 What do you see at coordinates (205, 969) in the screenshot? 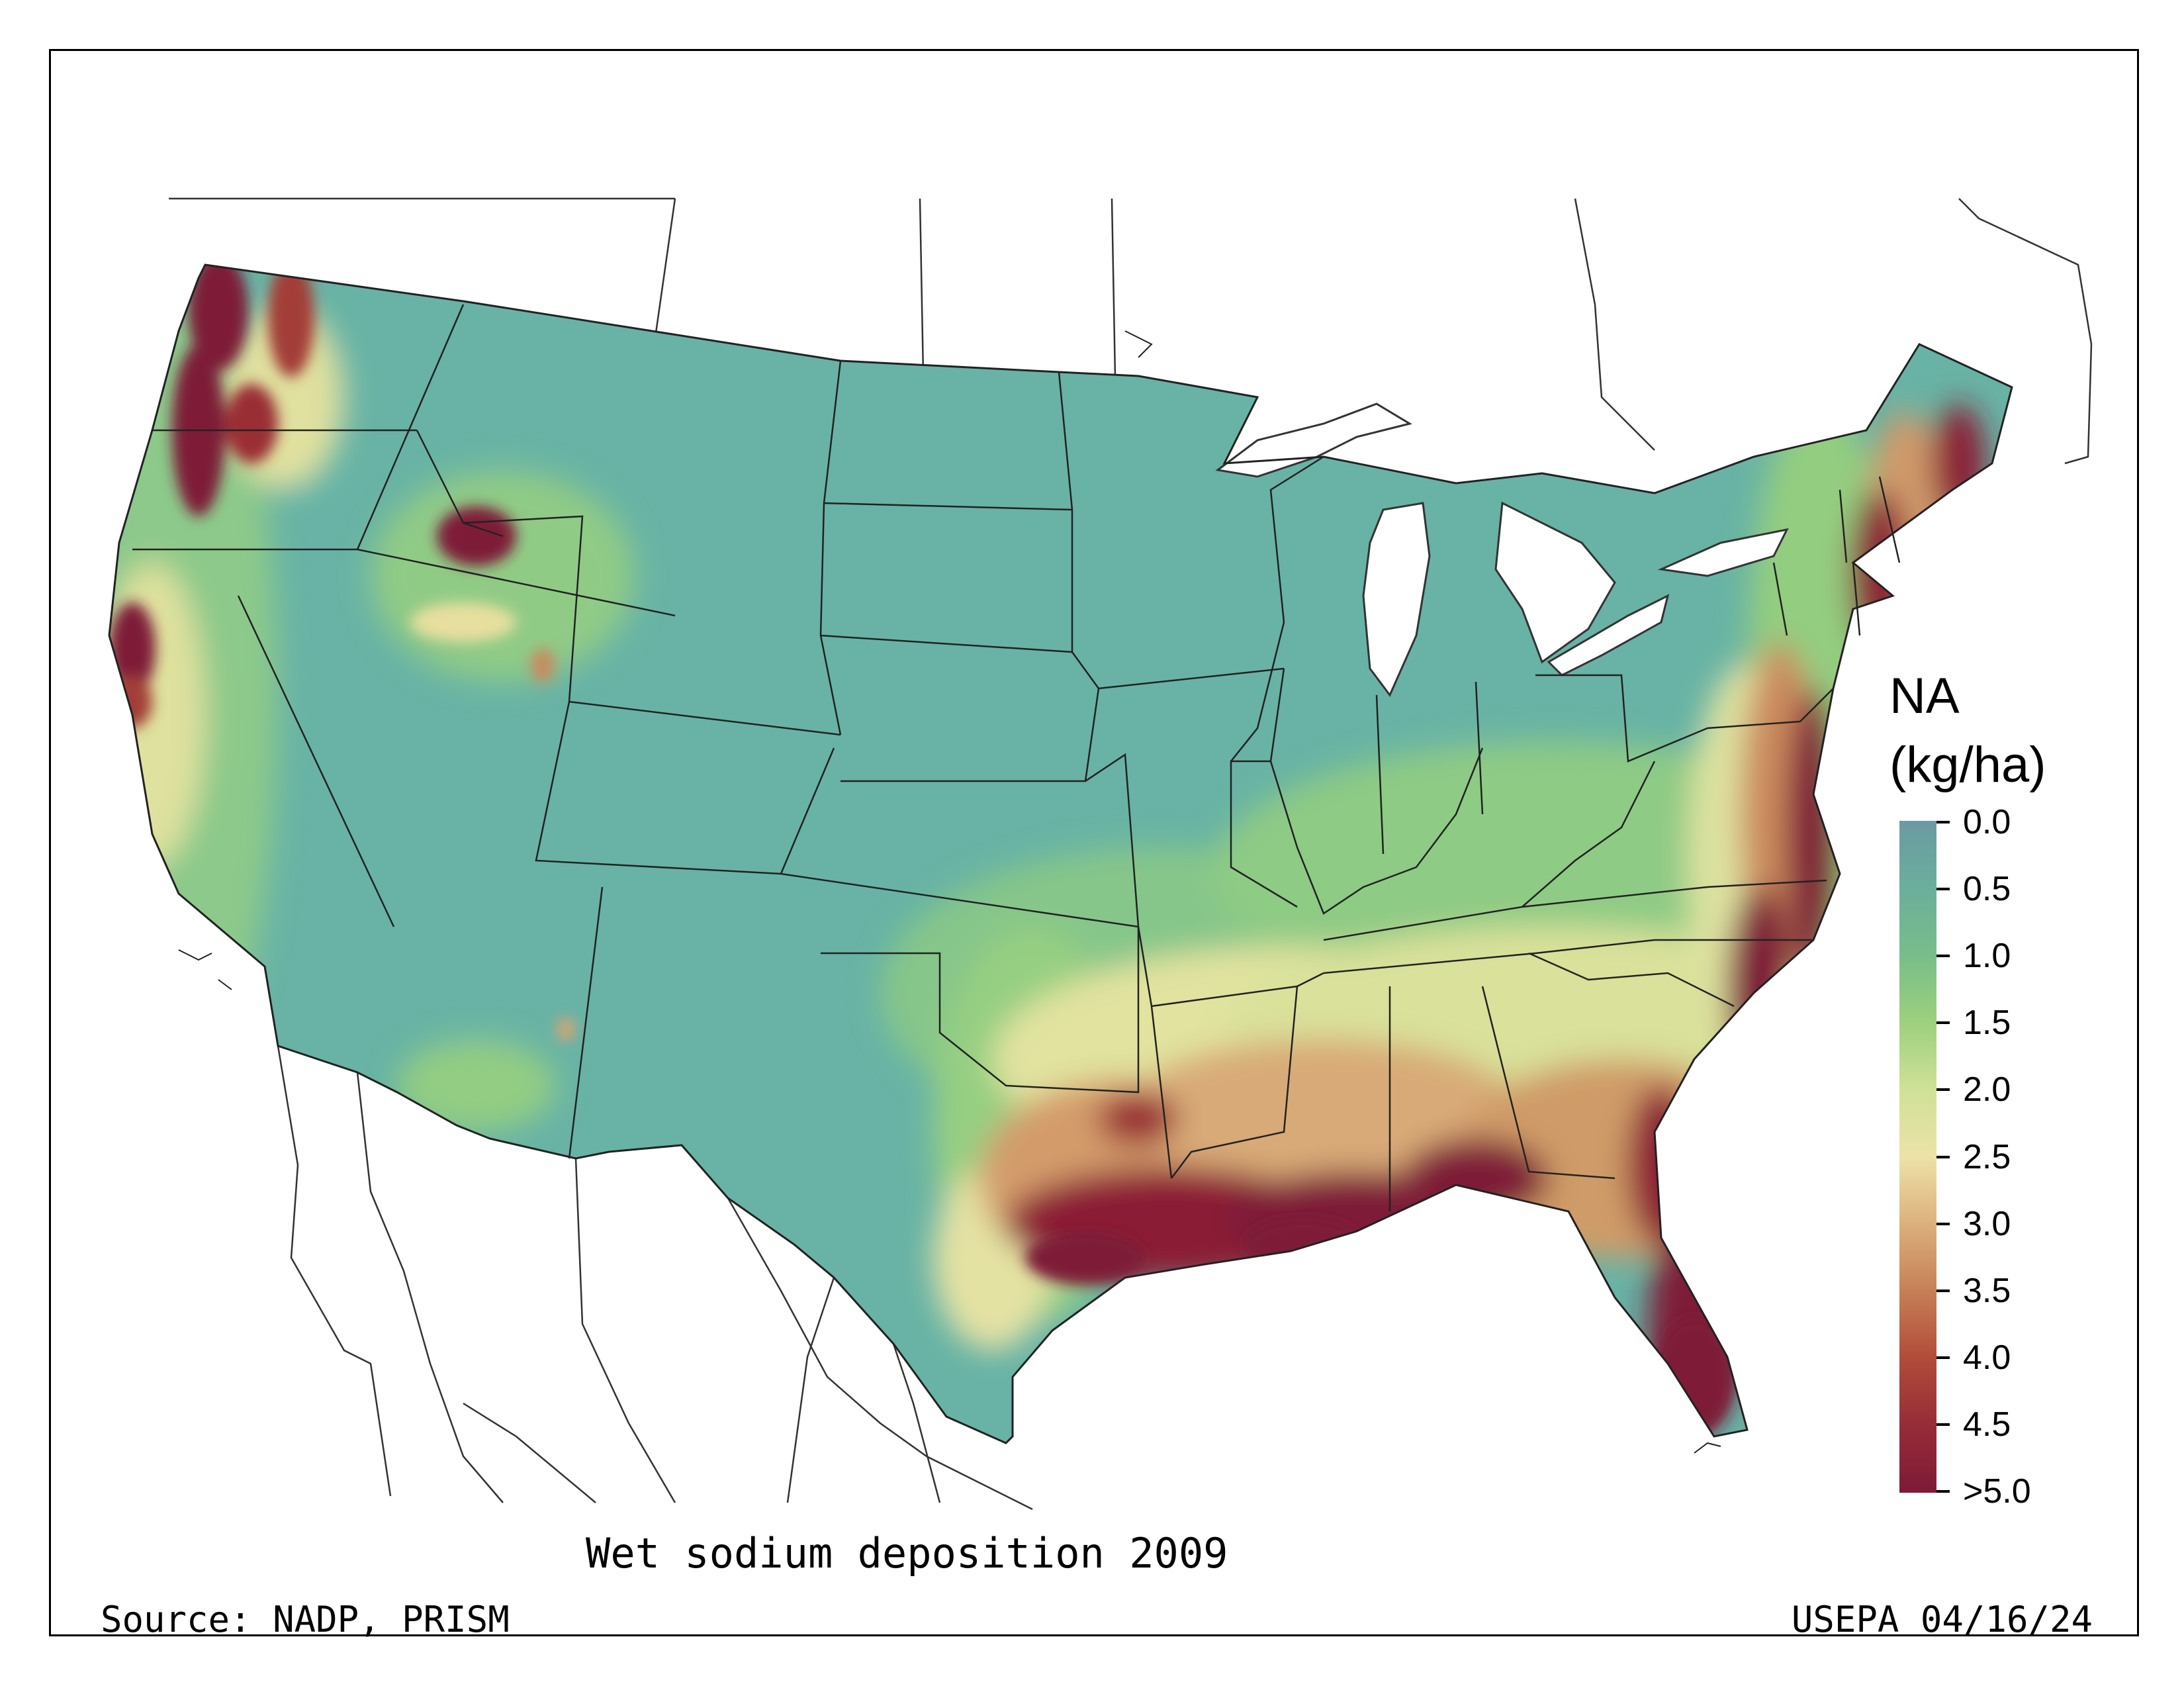
I see `channel-islands` at bounding box center [205, 969].